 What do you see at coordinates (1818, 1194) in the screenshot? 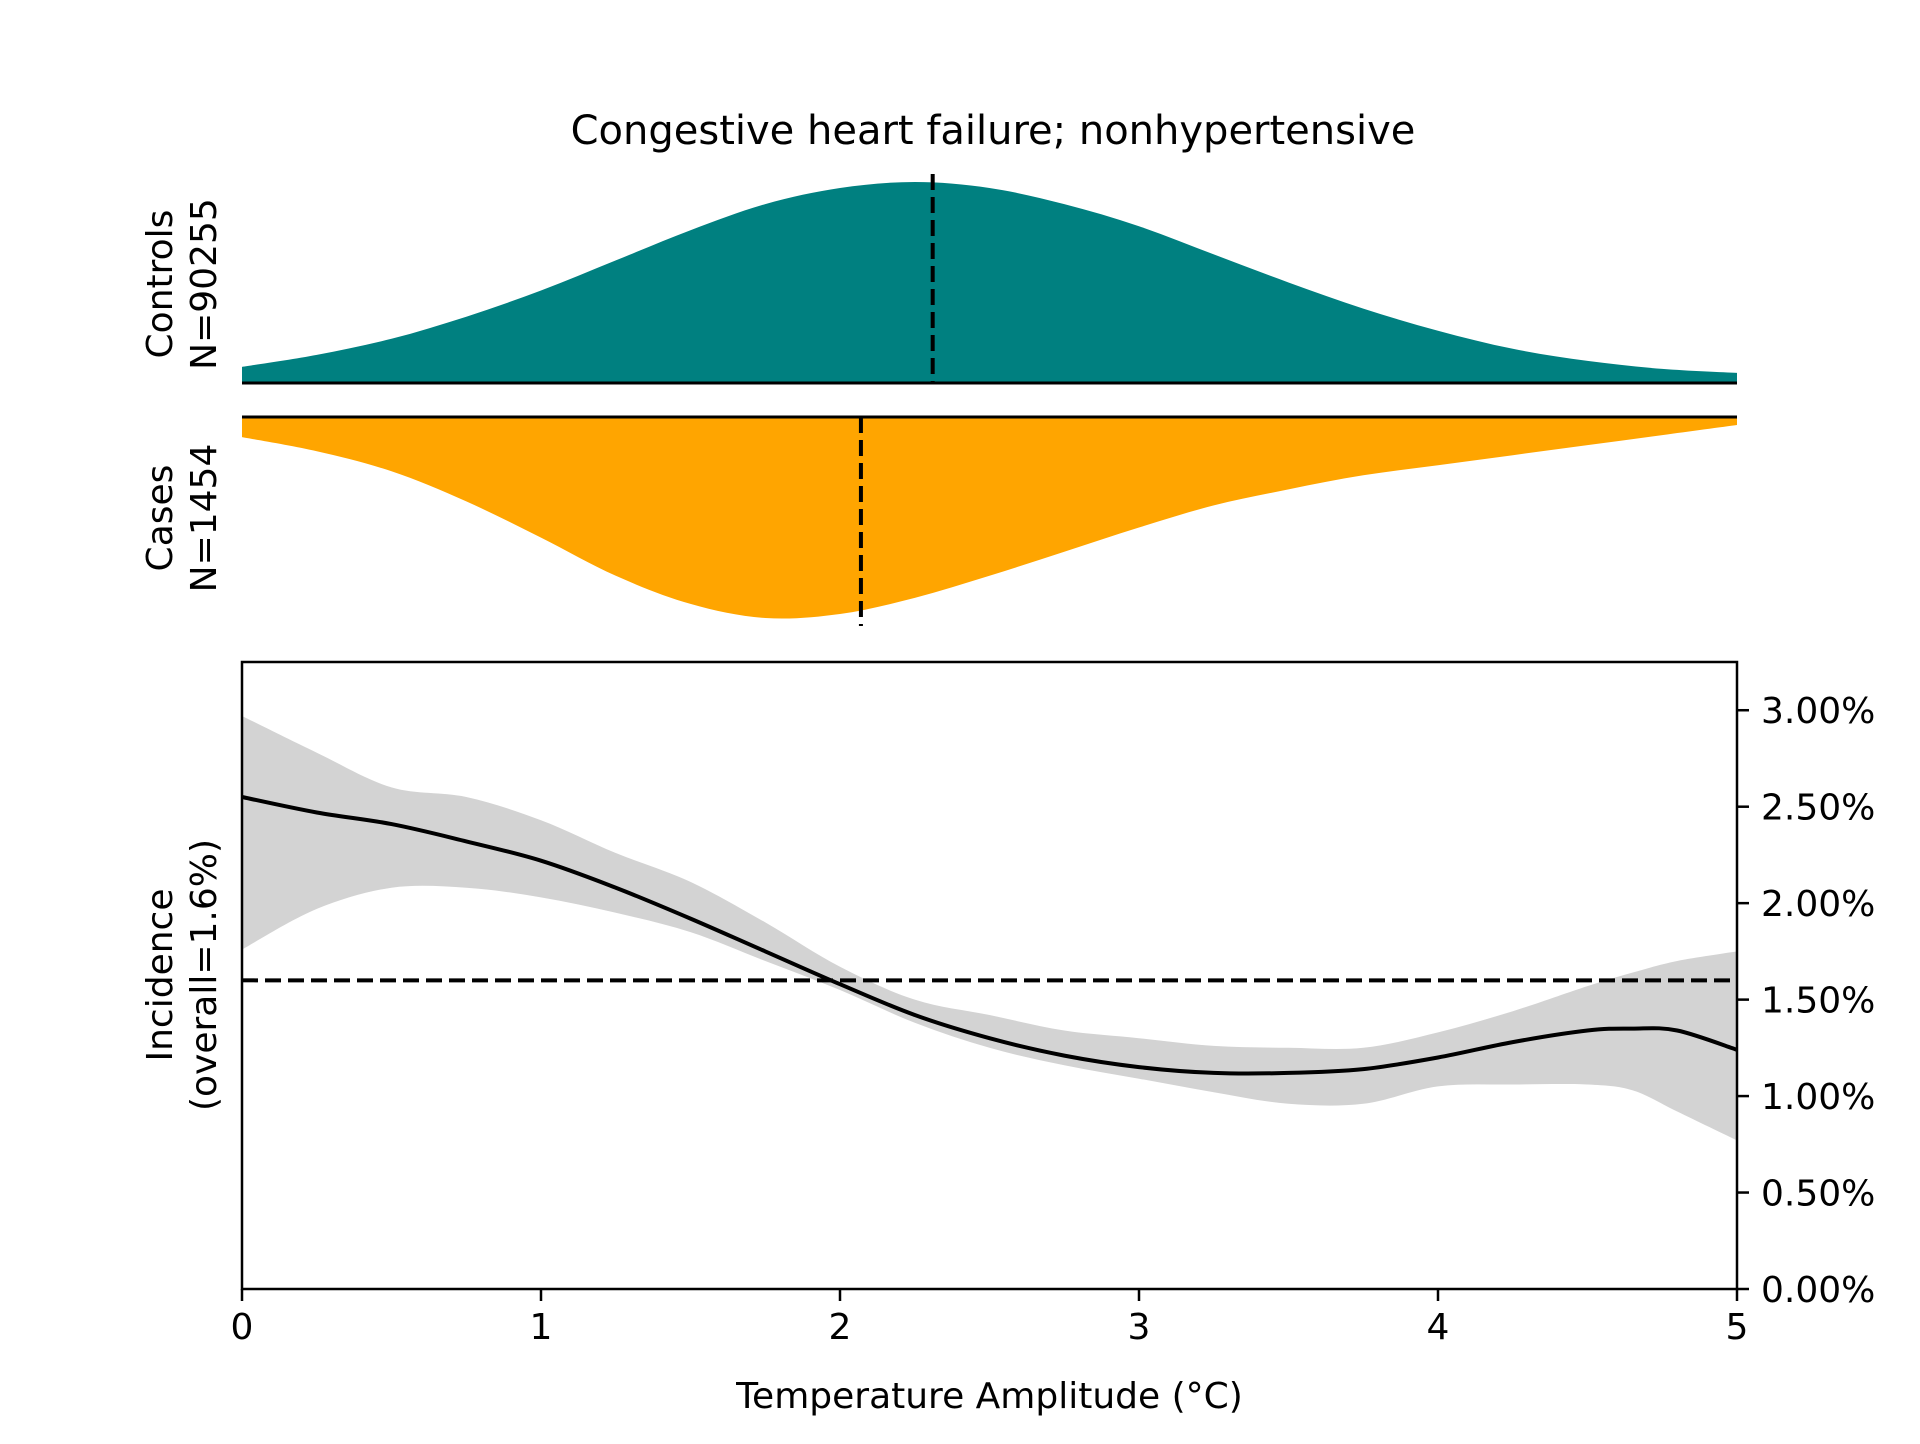
I see `y-tick-label: 0.50%` at bounding box center [1818, 1194].